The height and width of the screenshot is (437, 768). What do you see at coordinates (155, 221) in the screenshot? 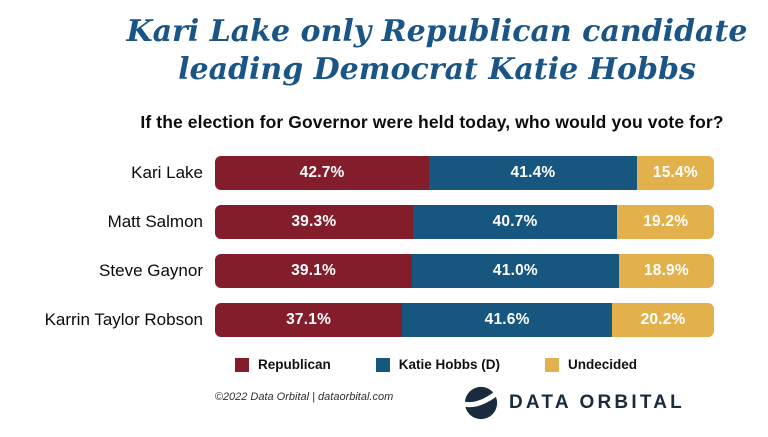
I see `candidate-label: Matt Salmon` at bounding box center [155, 221].